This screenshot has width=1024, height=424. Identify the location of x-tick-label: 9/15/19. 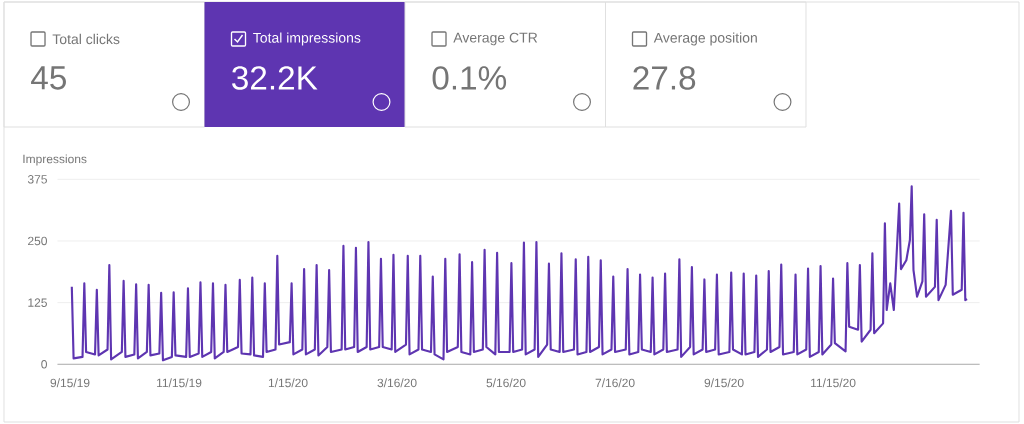
(70, 383).